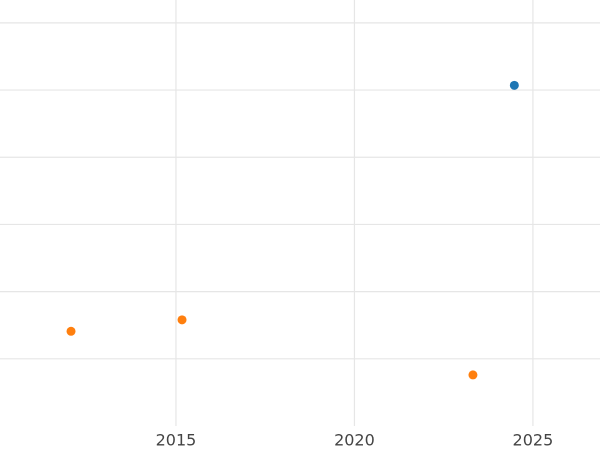  I want to click on x-tick-label: 2015, so click(176, 440).